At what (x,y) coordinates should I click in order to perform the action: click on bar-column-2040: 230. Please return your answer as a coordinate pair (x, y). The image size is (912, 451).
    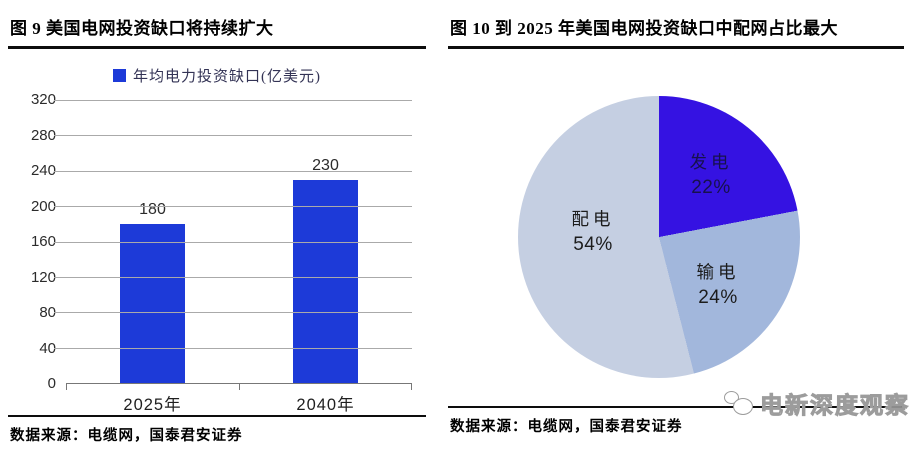
    Looking at the image, I should click on (325, 241).